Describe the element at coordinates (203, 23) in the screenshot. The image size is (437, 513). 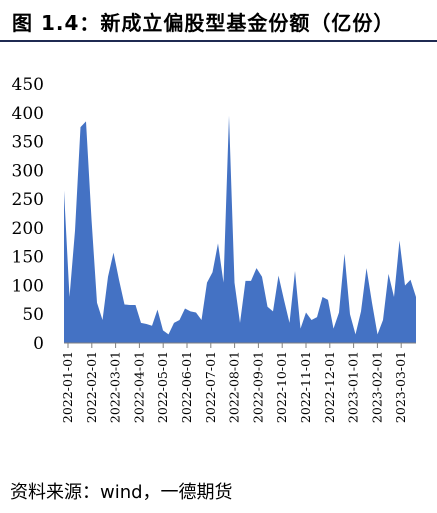
I see `chart-title: 图 1.4：新成立偏股型基金份额（亿份）` at that location.